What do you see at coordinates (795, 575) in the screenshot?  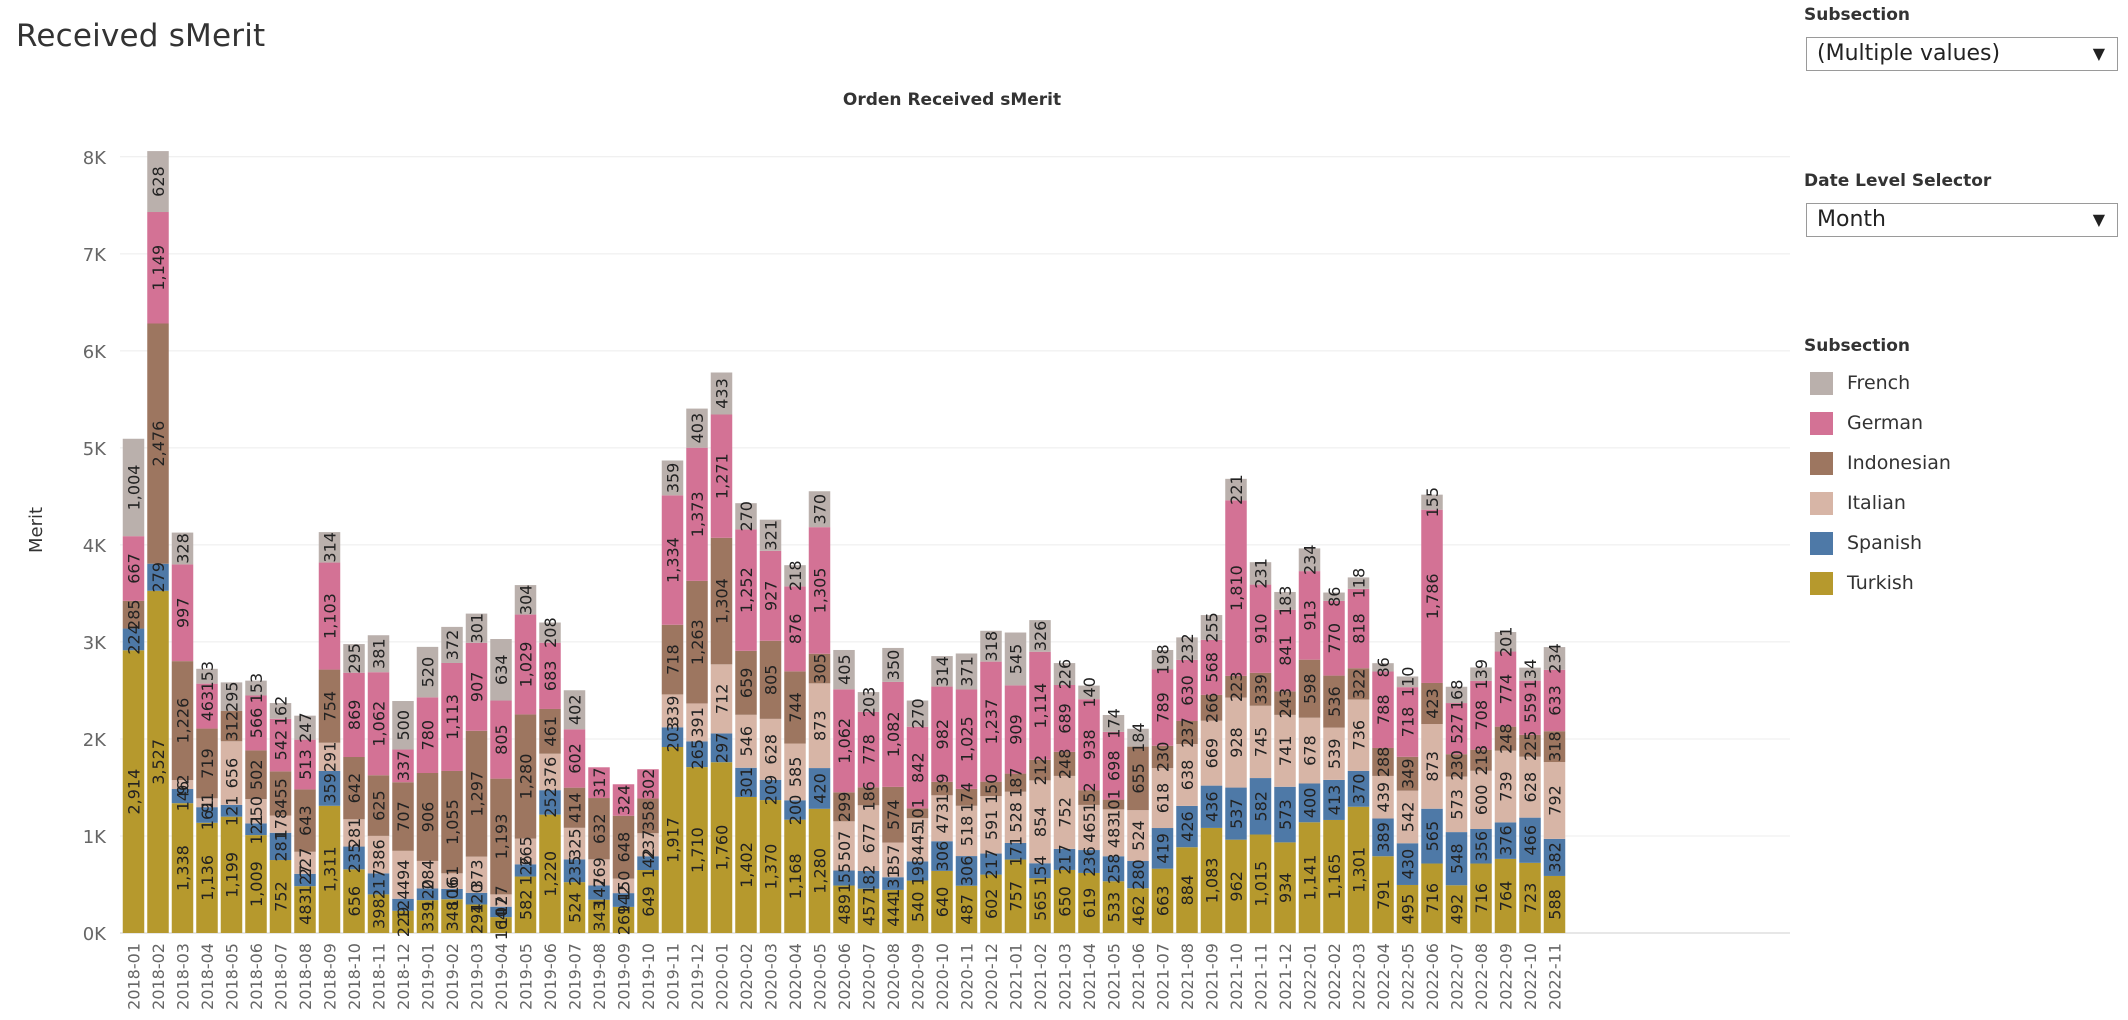 I see `data-label: 218` at bounding box center [795, 575].